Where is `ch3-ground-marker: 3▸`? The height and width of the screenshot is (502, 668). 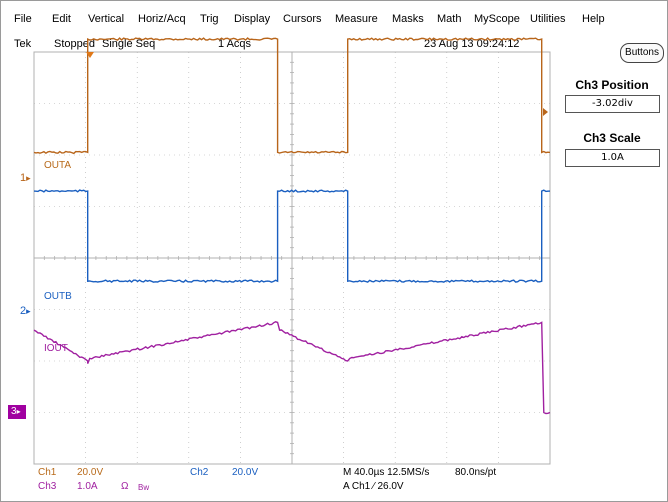
ch3-ground-marker: 3▸ is located at coordinates (17, 412).